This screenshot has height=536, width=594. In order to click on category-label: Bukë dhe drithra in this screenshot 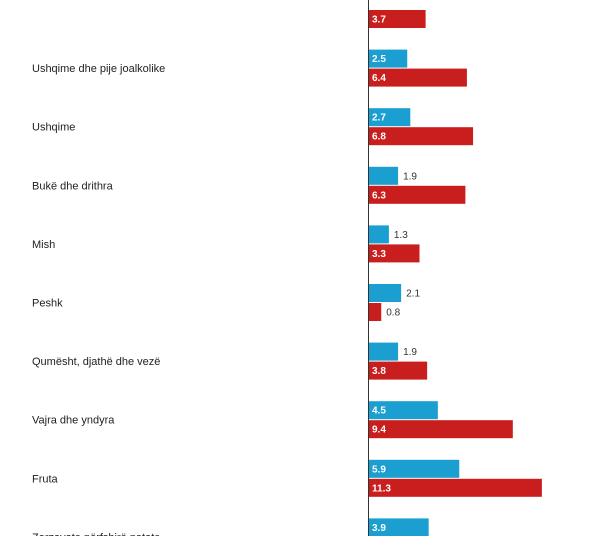, I will do `click(73, 186)`.